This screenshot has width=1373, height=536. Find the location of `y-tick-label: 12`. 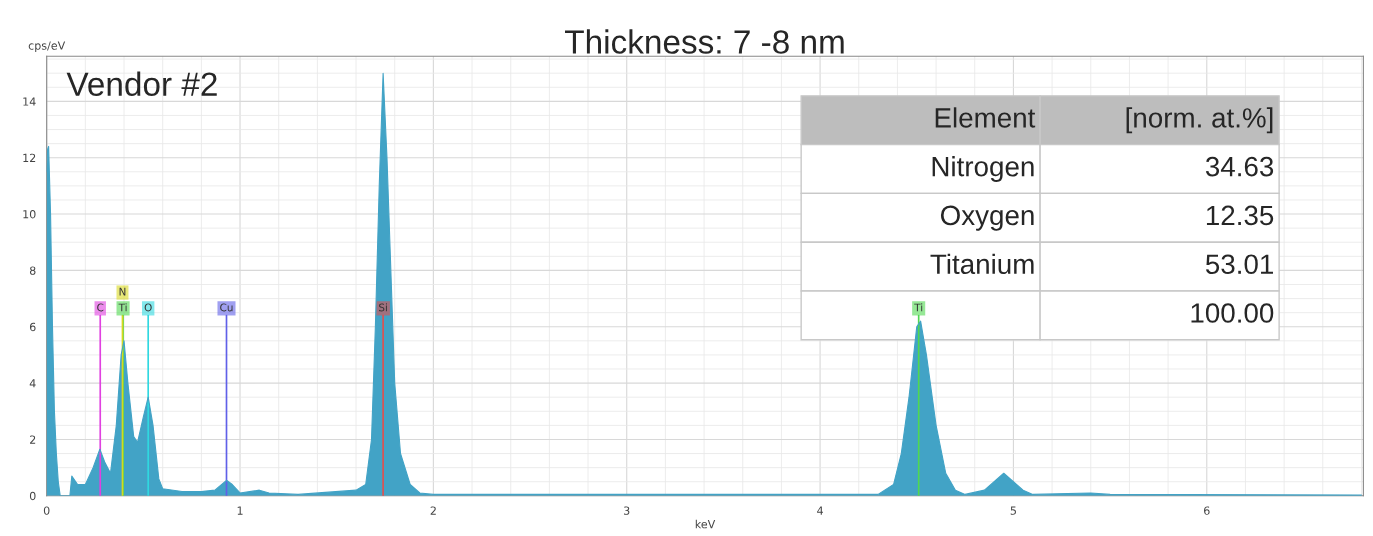

y-tick-label: 12 is located at coordinates (29, 157).